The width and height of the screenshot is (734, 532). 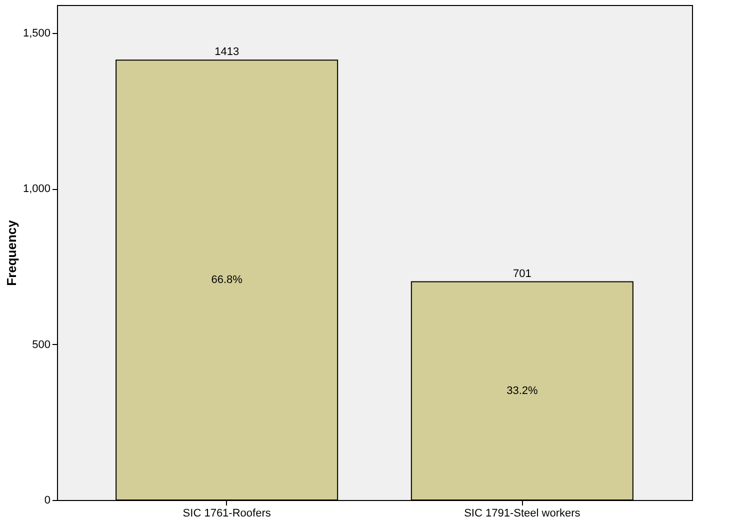 I want to click on x-tick-label: SIC 1791-Steel workers, so click(x=522, y=514).